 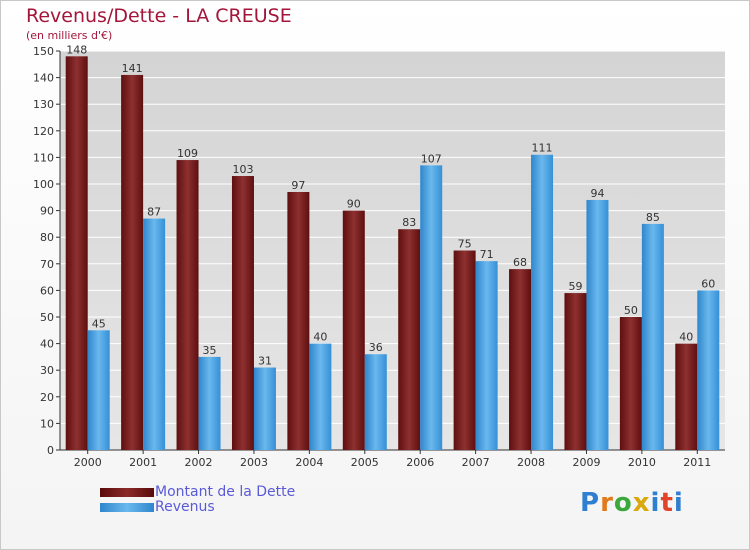 What do you see at coordinates (420, 462) in the screenshot?
I see `x-tick-label: 2006` at bounding box center [420, 462].